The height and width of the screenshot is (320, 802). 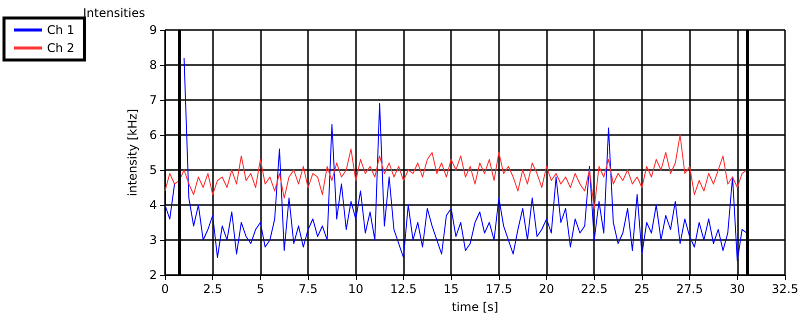 What do you see at coordinates (153, 275) in the screenshot?
I see `y-tick-label: 2` at bounding box center [153, 275].